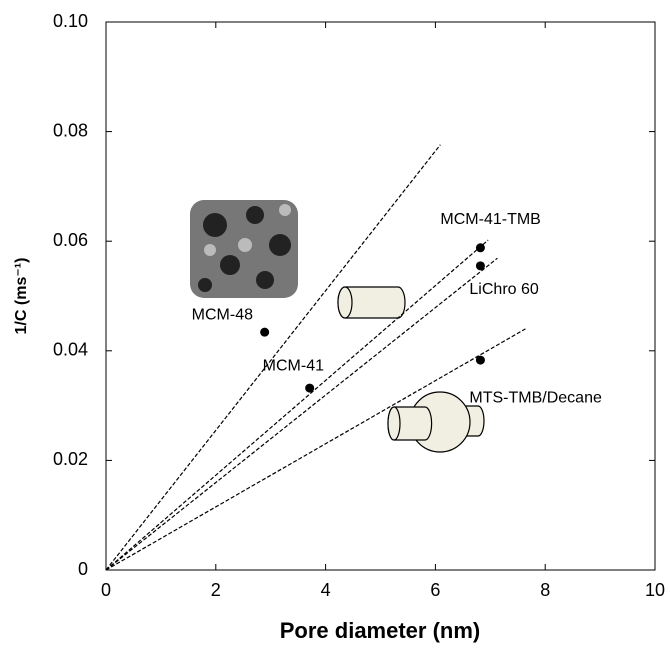  Describe the element at coordinates (21, 296) in the screenshot. I see `y-axis-label: 1/C (ms⁻¹)` at that location.